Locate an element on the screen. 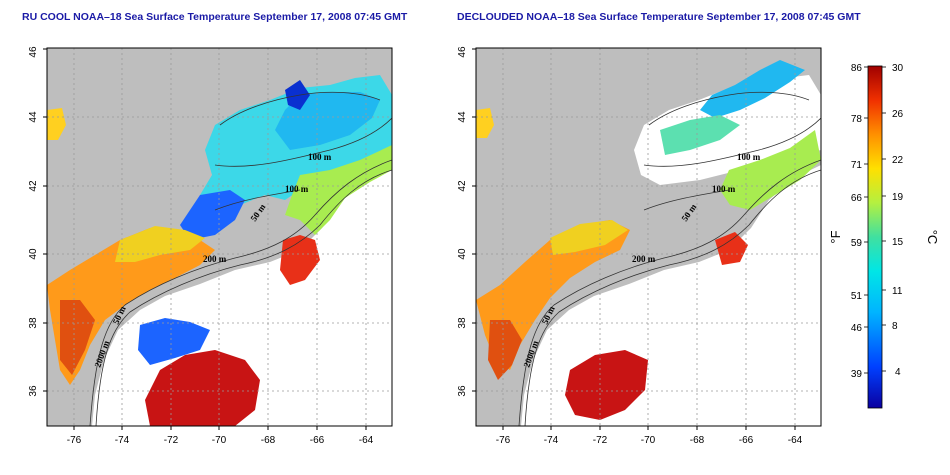  colorbar-f-unit: °F is located at coordinates (835, 236).